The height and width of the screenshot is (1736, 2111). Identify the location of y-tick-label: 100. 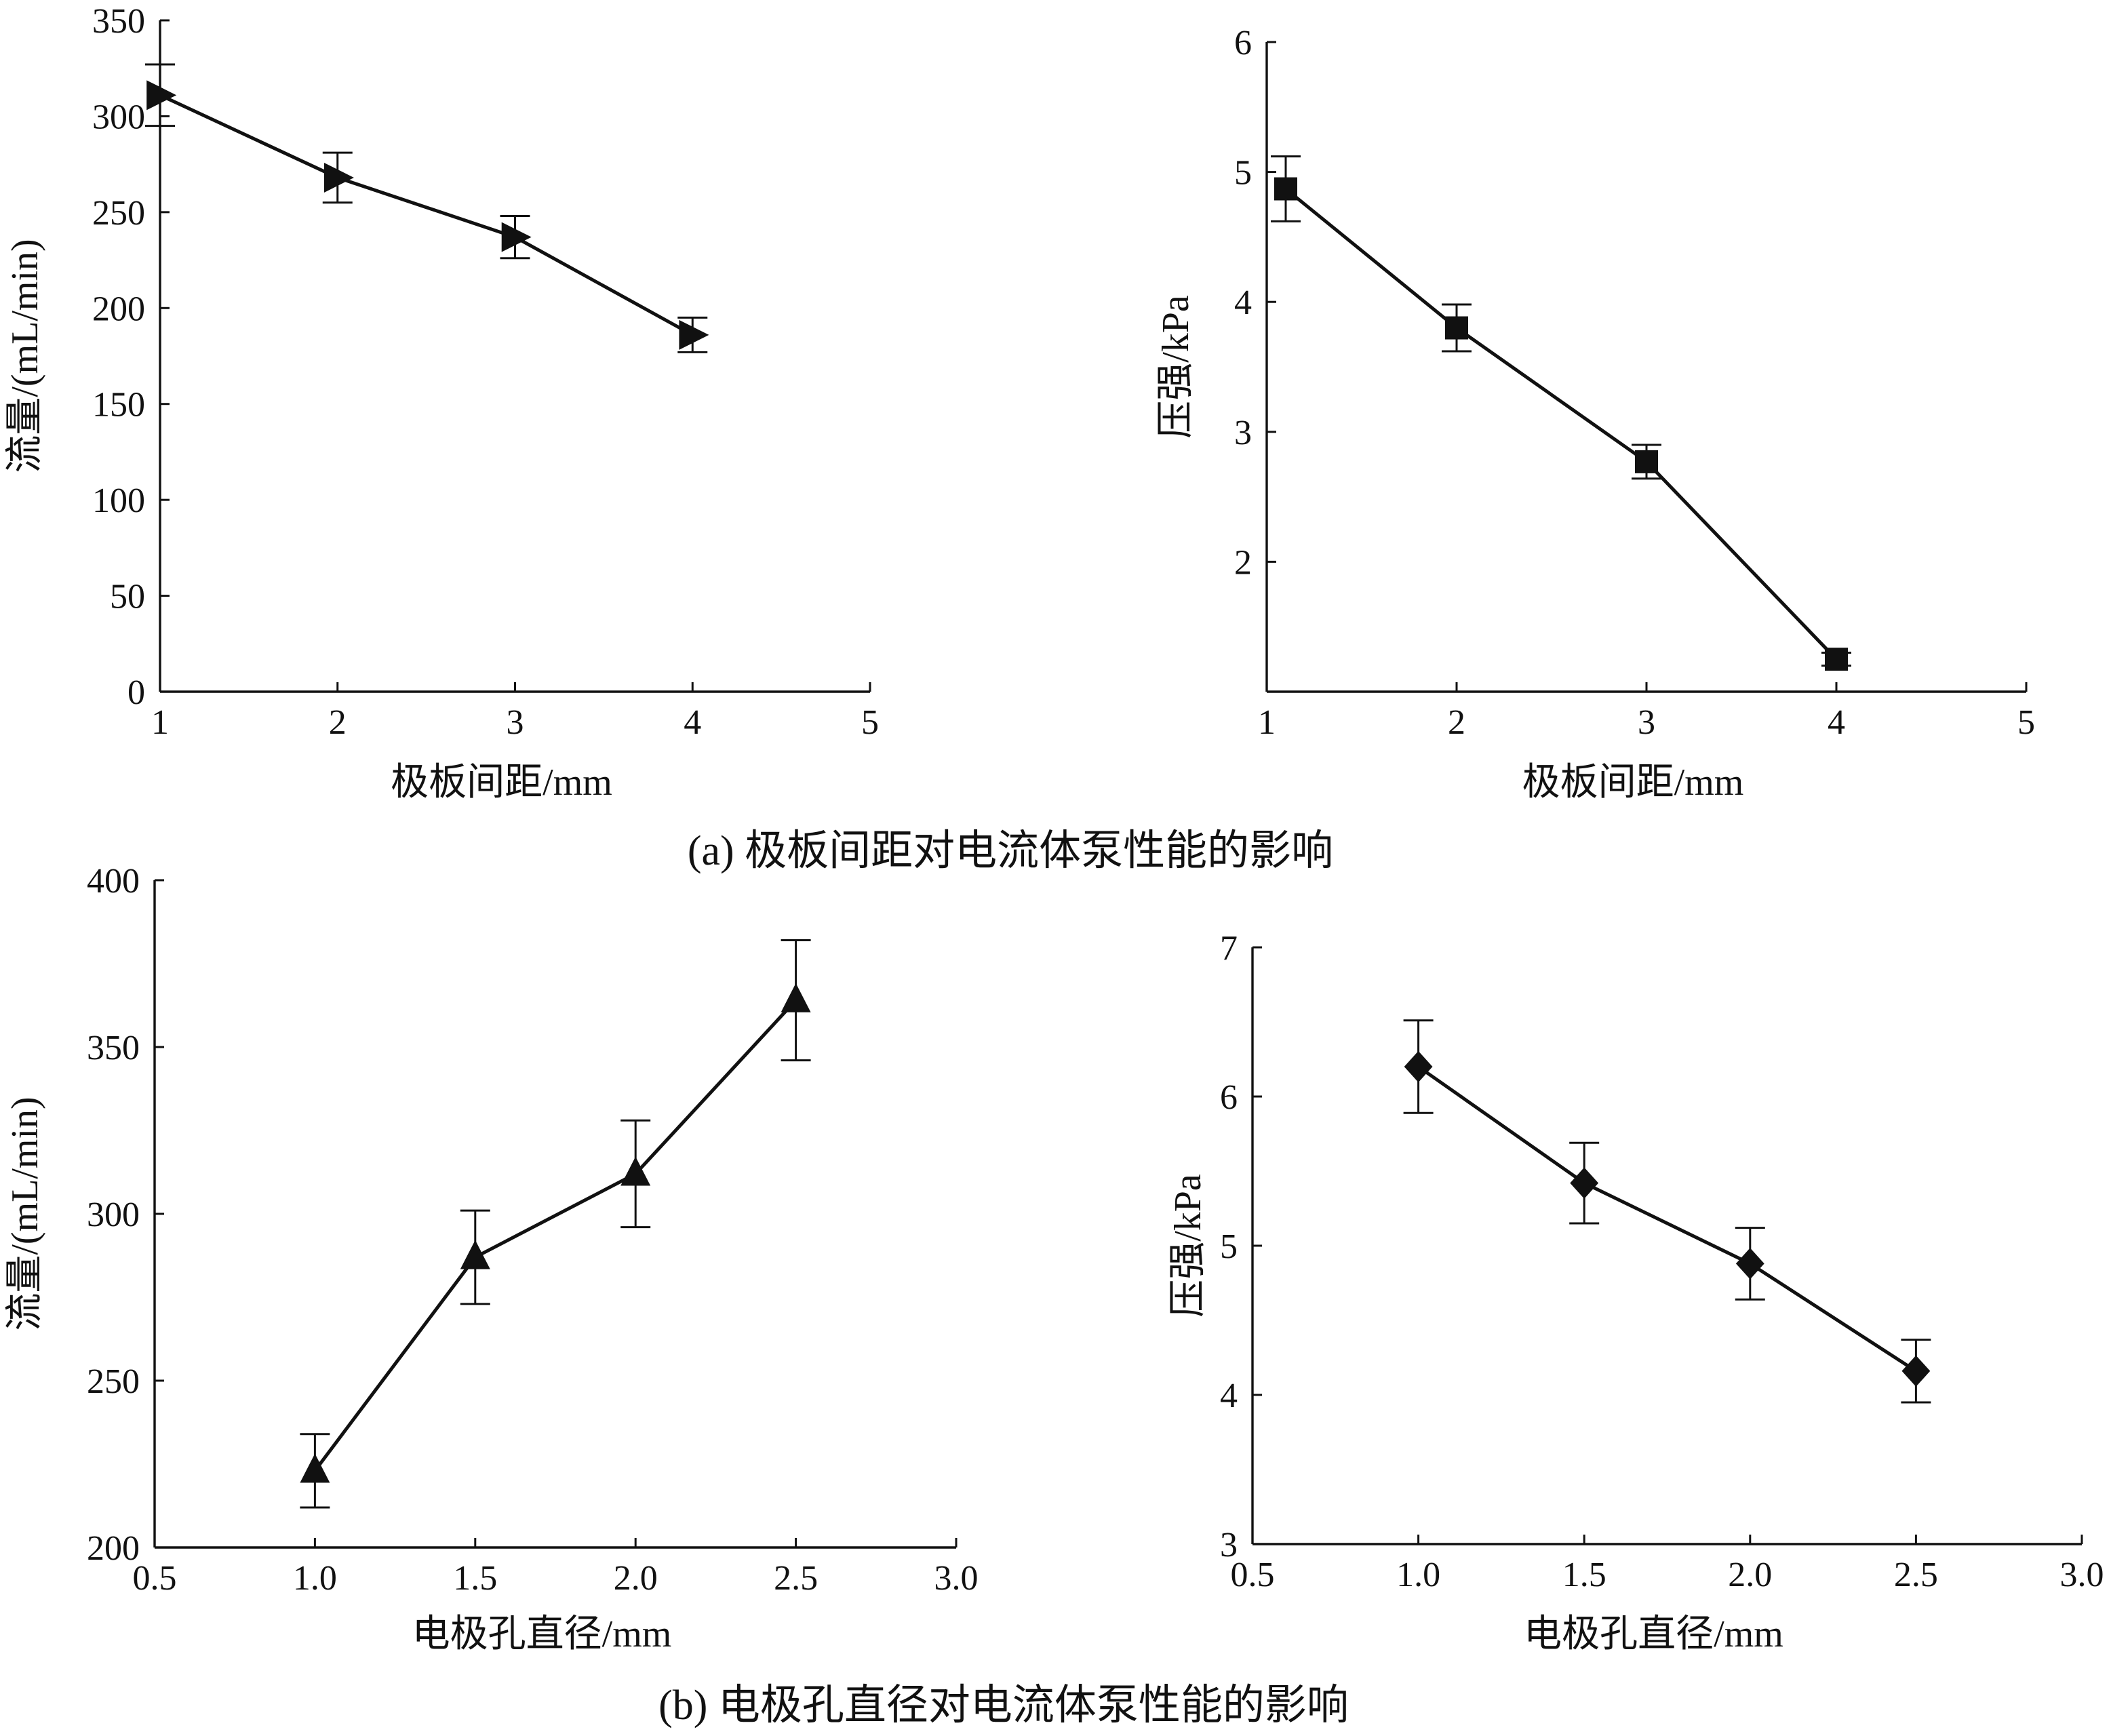
(118, 500).